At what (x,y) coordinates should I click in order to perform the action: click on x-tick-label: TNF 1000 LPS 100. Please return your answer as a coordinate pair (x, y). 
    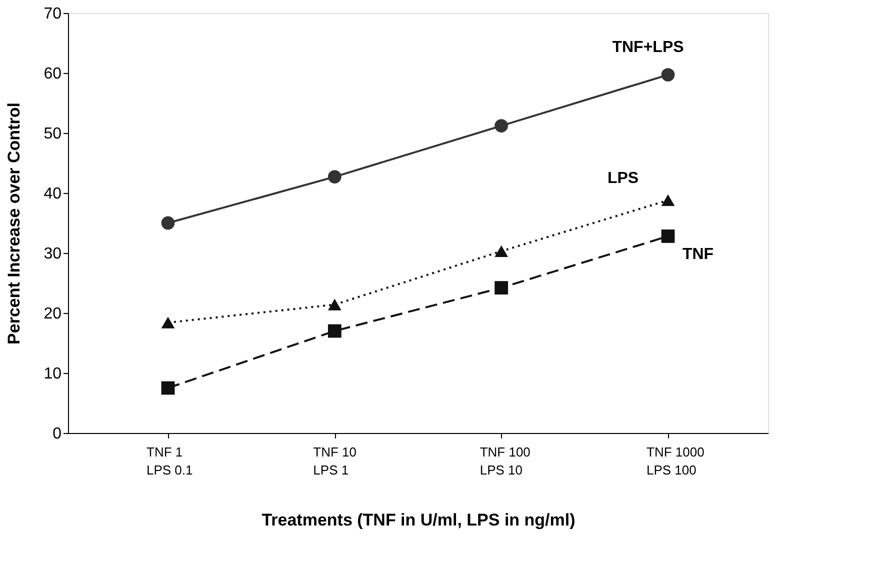
    Looking at the image, I should click on (675, 461).